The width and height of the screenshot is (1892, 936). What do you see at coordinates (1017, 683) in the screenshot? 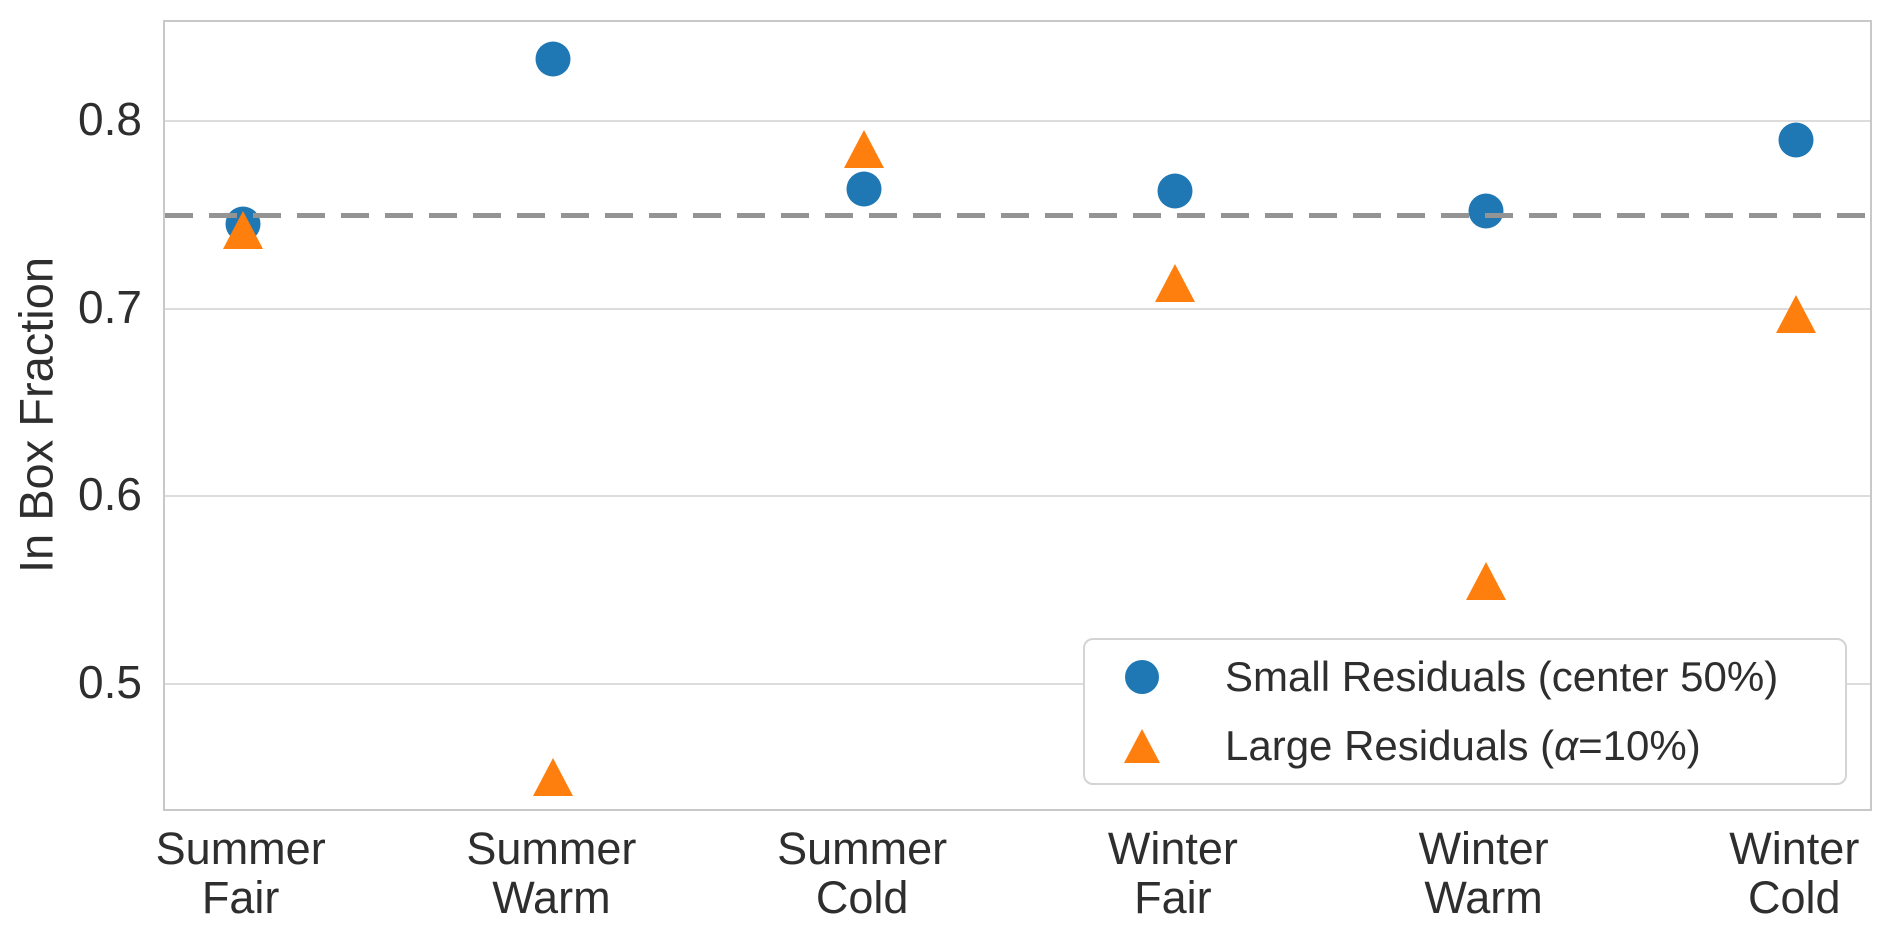
I see `gridline-y-0.5` at bounding box center [1017, 683].